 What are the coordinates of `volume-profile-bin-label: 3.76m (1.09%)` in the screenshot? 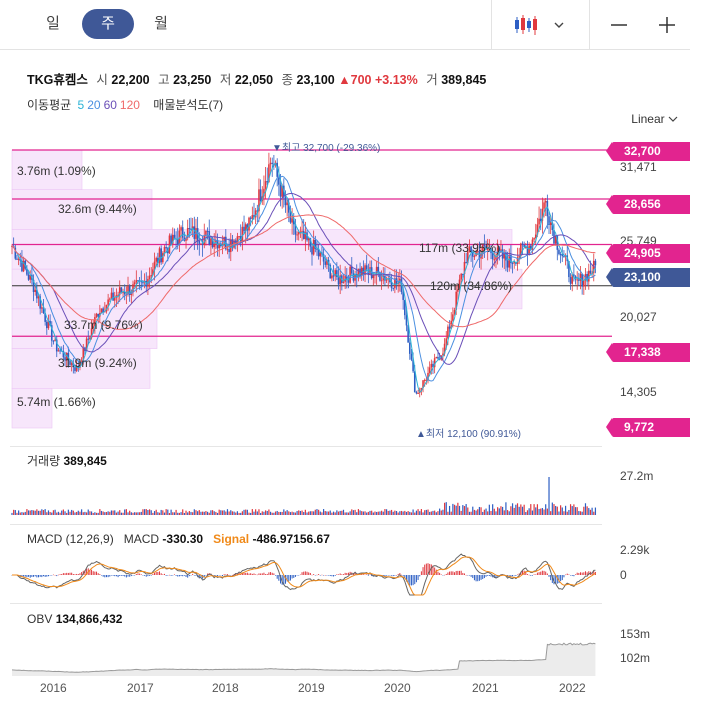 It's located at (56, 171).